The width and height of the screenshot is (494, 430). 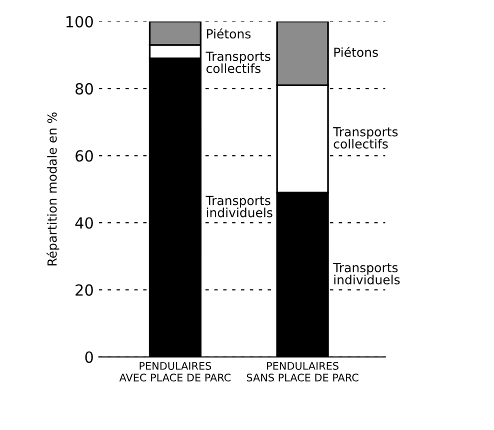 What do you see at coordinates (53, 189) in the screenshot?
I see `y-axis-title: Répartition modale en %` at bounding box center [53, 189].